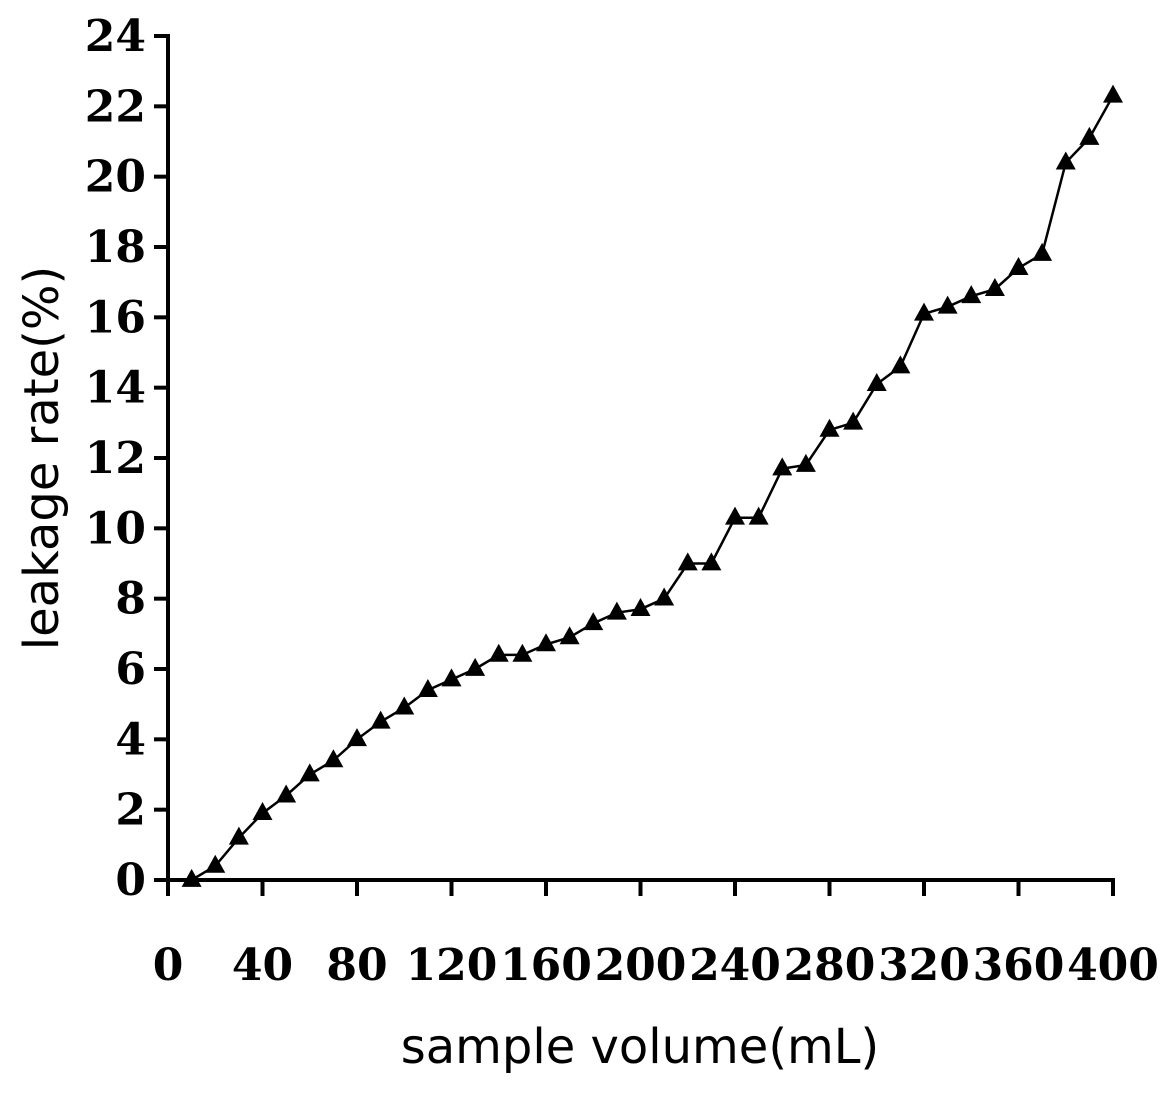 This screenshot has height=1100, width=1160. I want to click on x-tick-label: 120, so click(452, 965).